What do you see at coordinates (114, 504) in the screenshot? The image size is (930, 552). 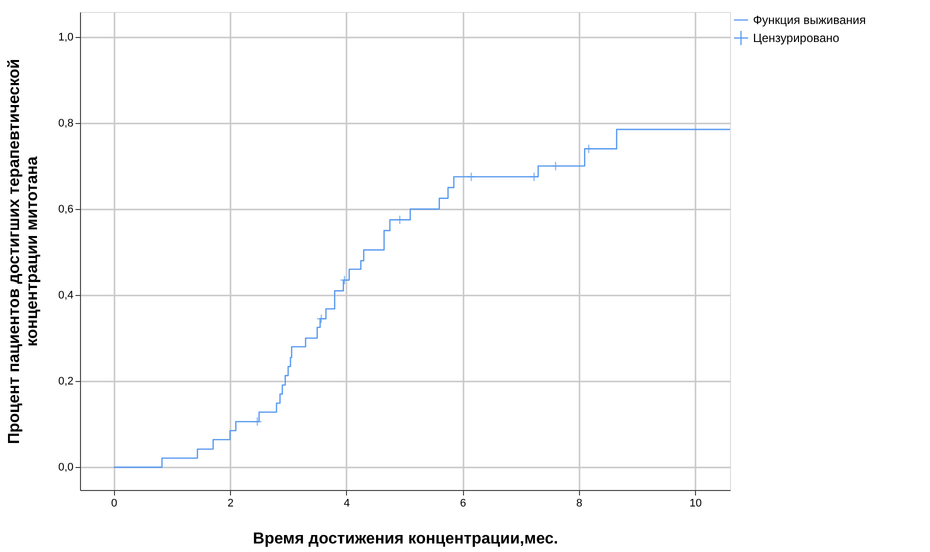 I see `x-tick-label: 0` at bounding box center [114, 504].